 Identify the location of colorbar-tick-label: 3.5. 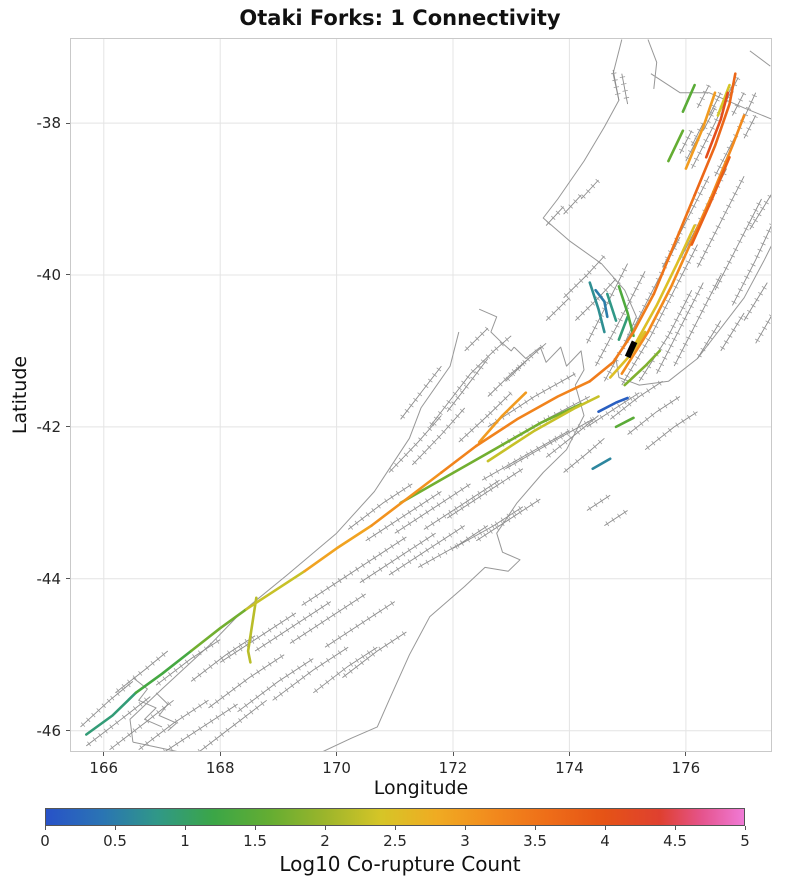
(535, 841).